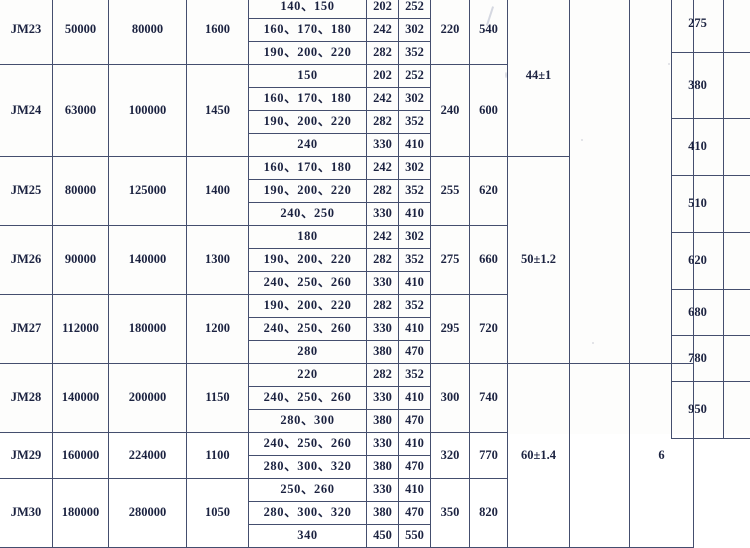 The width and height of the screenshot is (750, 548). I want to click on cell-dim-c: 295, so click(450, 329).